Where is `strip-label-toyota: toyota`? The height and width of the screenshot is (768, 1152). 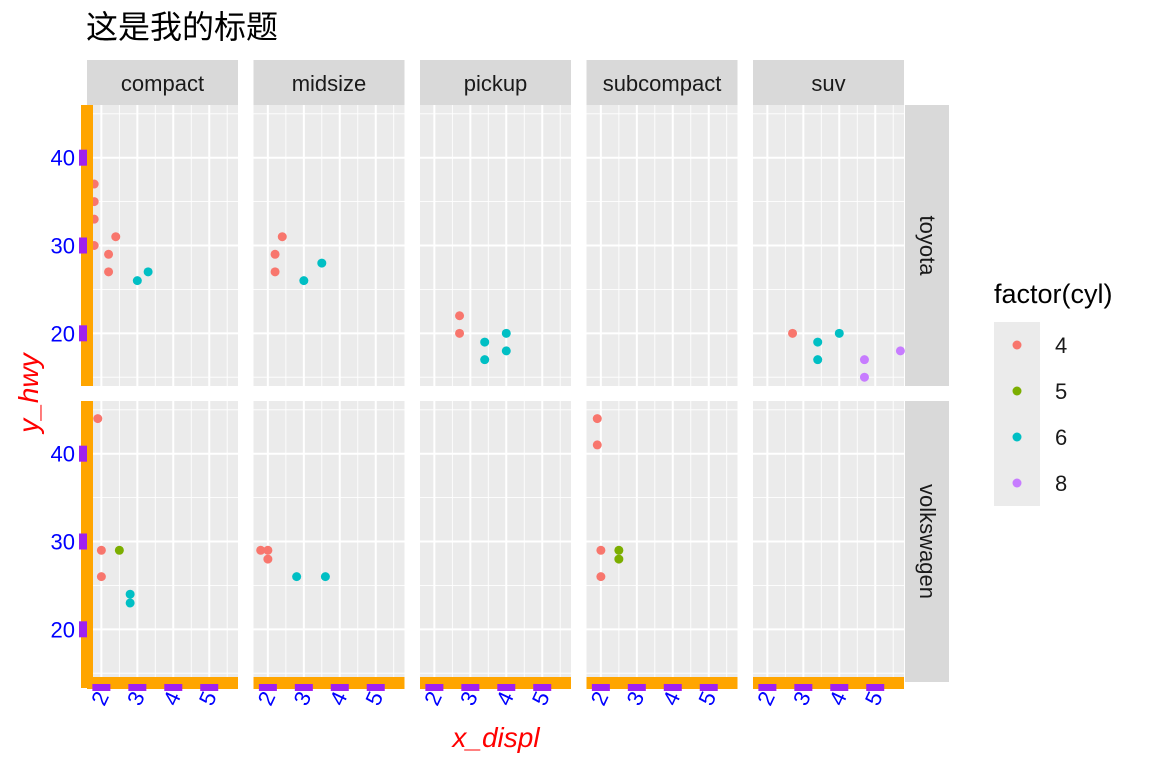 strip-label-toyota: toyota is located at coordinates (927, 246).